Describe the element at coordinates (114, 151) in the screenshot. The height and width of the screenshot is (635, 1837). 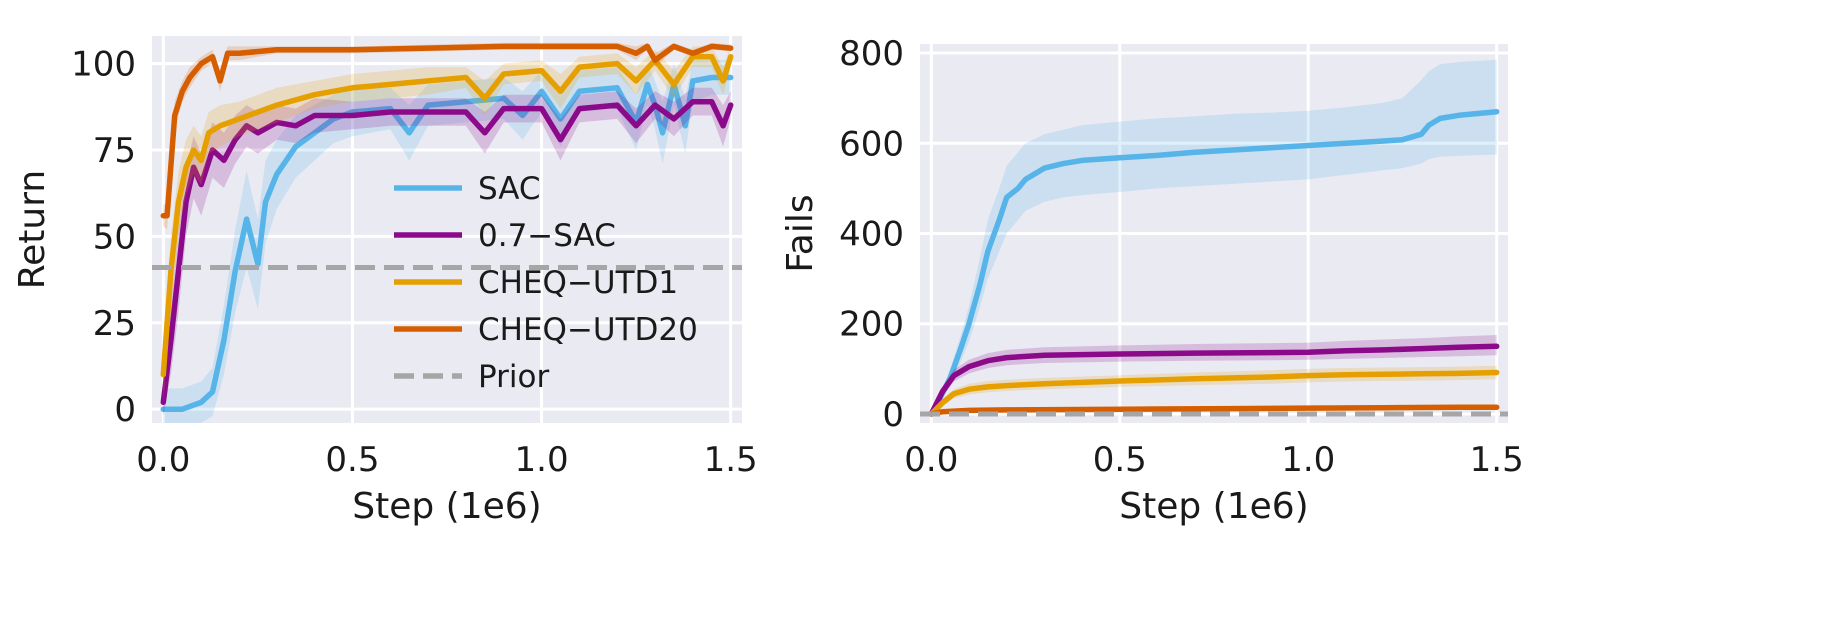
I see `y-tick-label: 75` at that location.